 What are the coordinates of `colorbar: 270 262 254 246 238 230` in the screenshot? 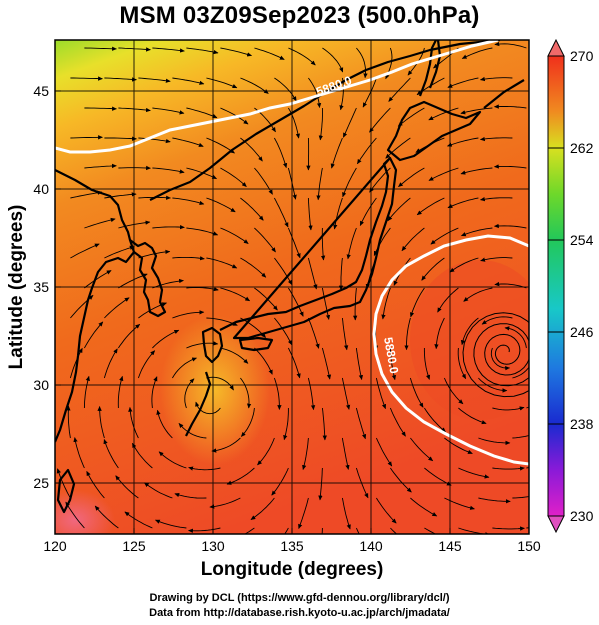 It's located at (570, 286).